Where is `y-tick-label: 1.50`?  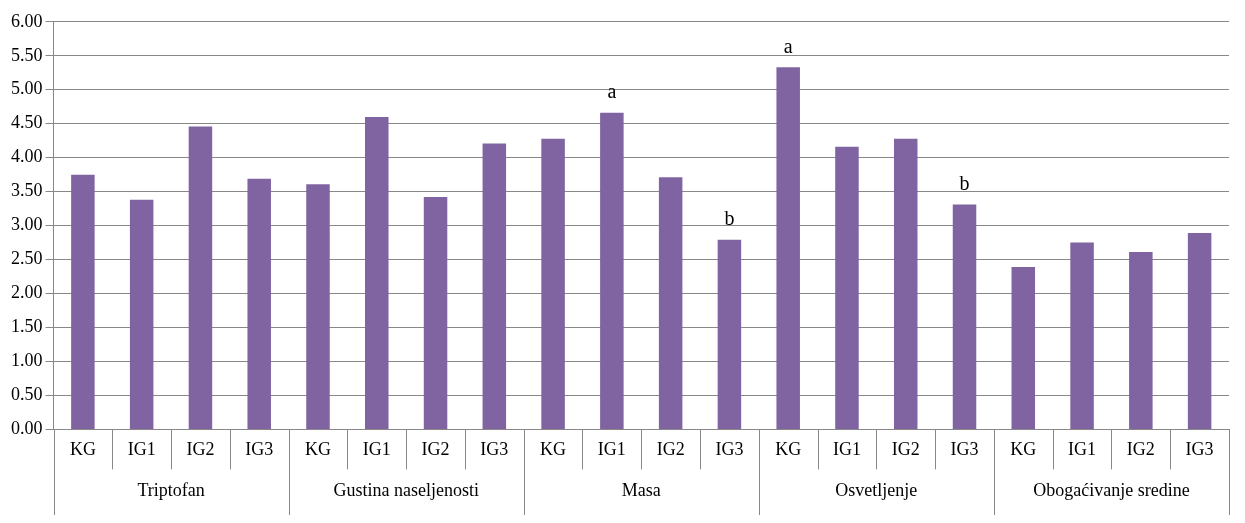
y-tick-label: 1.50 is located at coordinates (27, 326).